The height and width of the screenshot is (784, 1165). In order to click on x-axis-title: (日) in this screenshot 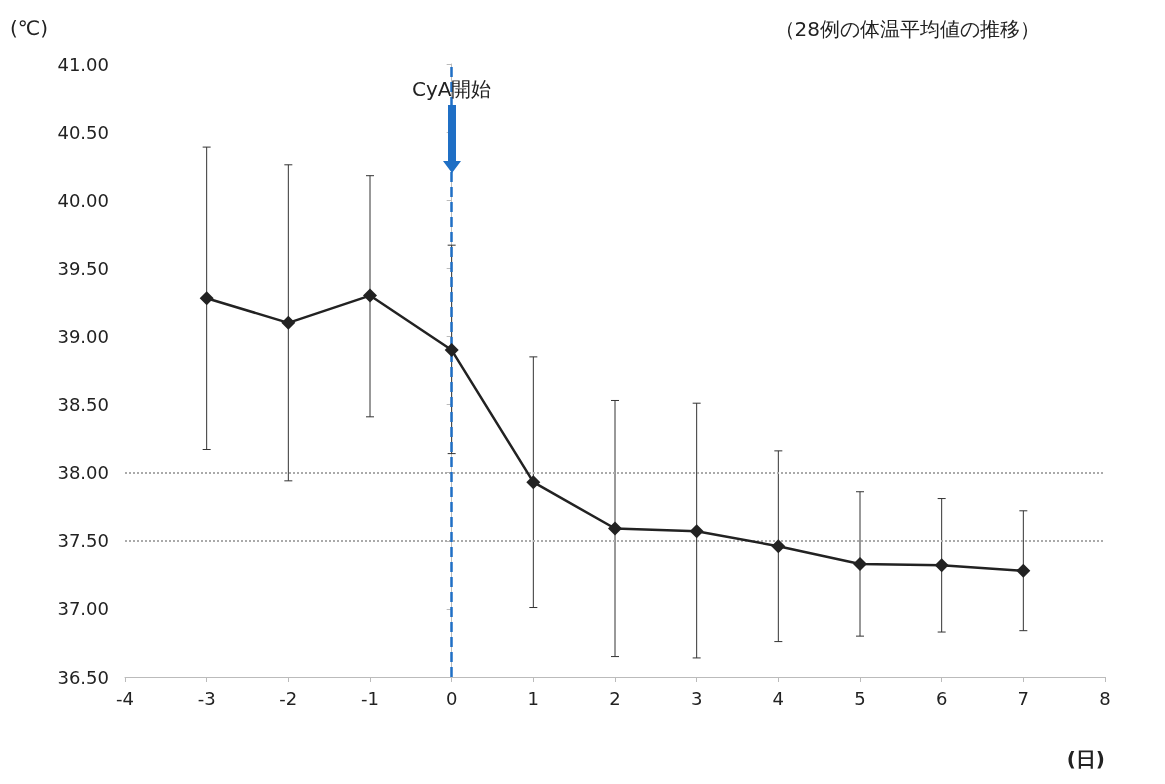, I will do `click(1085, 759)`.